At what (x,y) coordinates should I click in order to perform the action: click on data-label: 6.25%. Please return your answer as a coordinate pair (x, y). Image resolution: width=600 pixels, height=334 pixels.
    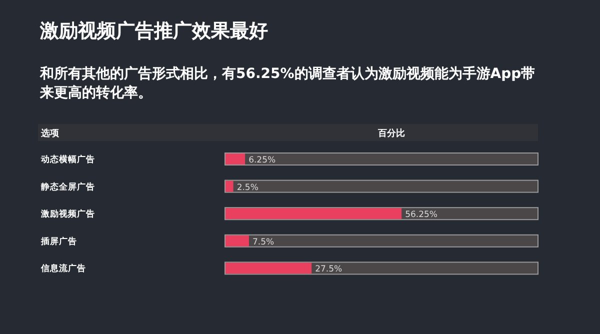
    Looking at the image, I should click on (262, 161).